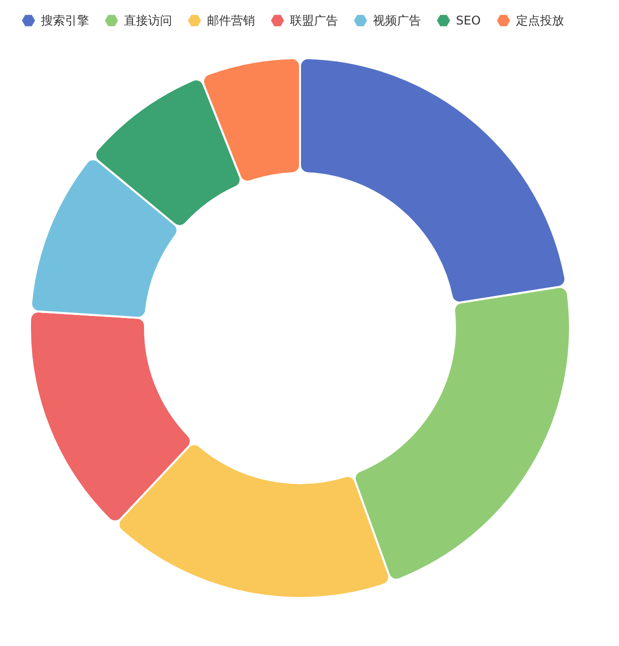 This screenshot has height=646, width=619. Describe the element at coordinates (540, 21) in the screenshot. I see `legend-label: 定点投放` at that location.